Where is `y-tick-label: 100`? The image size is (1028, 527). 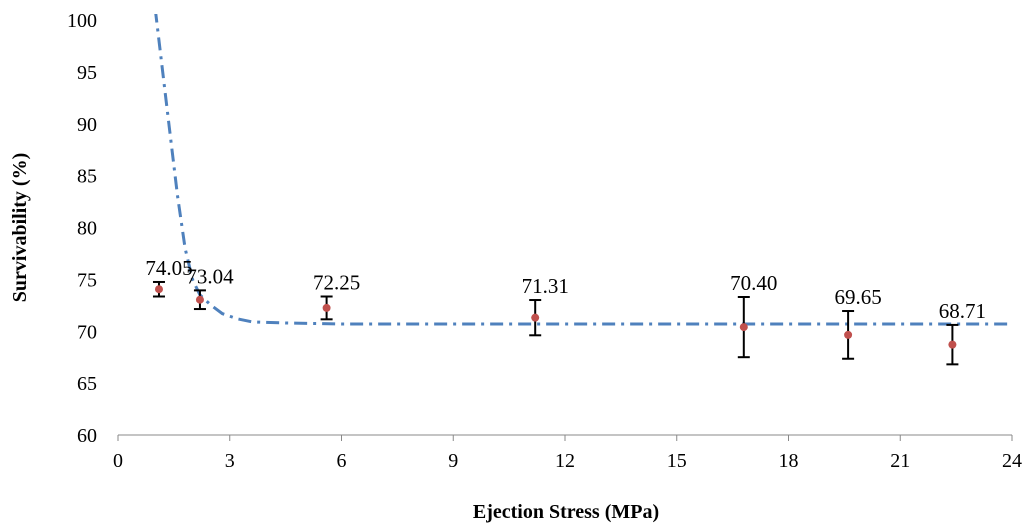 y-tick-label: 100 is located at coordinates (82, 21).